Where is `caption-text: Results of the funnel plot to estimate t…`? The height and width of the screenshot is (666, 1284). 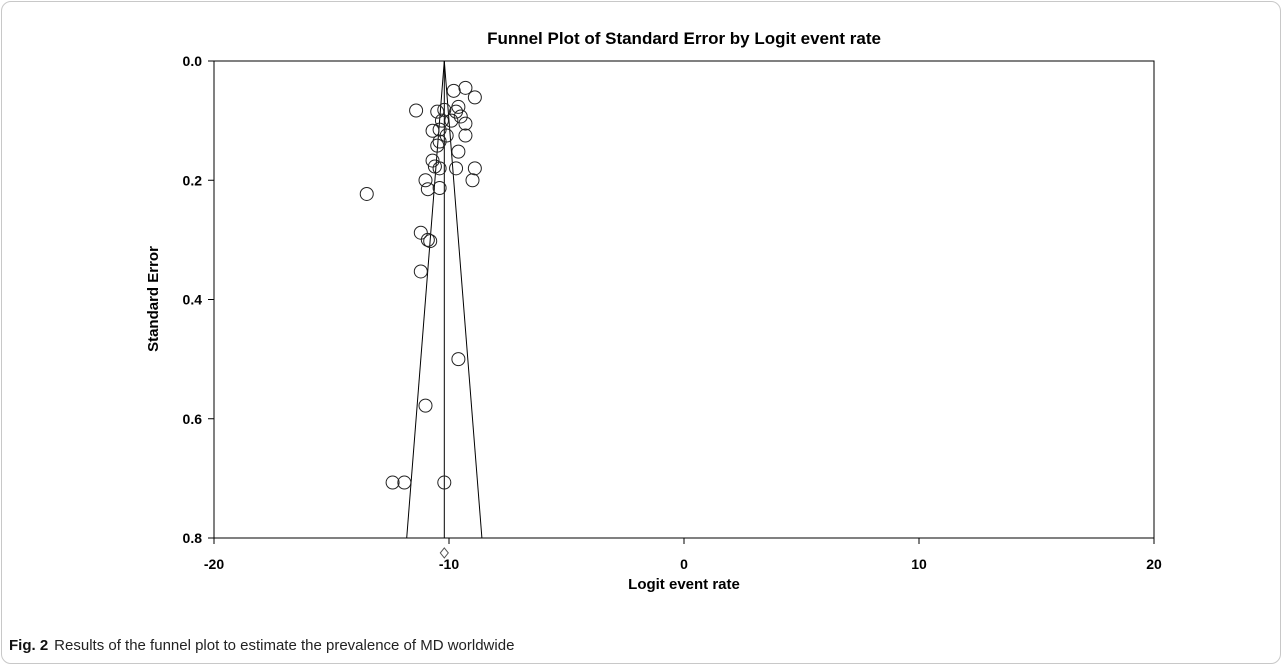
caption-text: Results of the funnel plot to estimate t… is located at coordinates (284, 645).